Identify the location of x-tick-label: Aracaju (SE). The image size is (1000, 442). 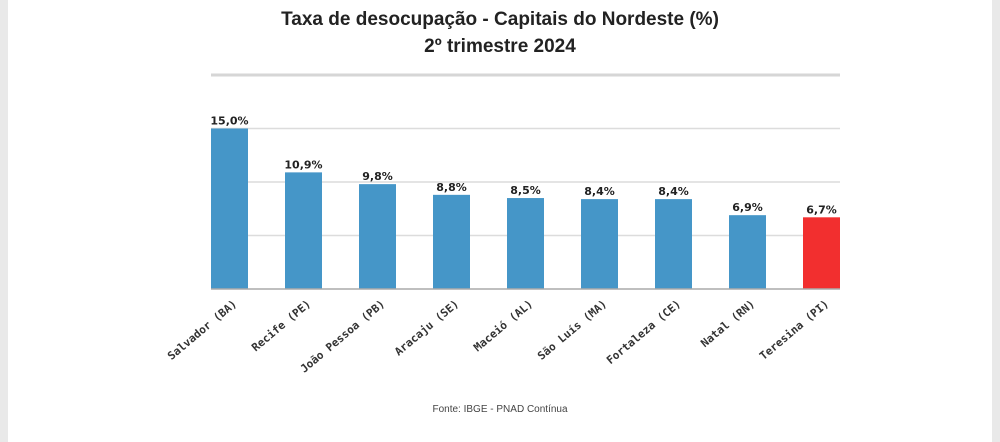
(426, 327).